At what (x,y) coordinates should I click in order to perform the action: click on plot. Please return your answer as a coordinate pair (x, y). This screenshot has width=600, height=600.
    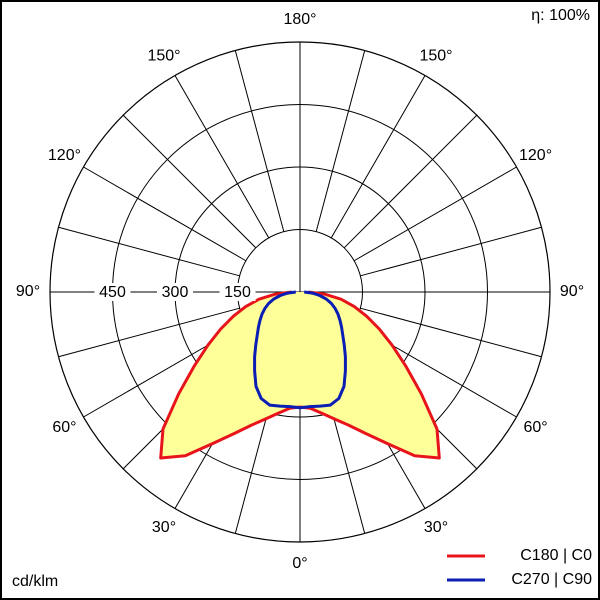
    Looking at the image, I should click on (300, 375).